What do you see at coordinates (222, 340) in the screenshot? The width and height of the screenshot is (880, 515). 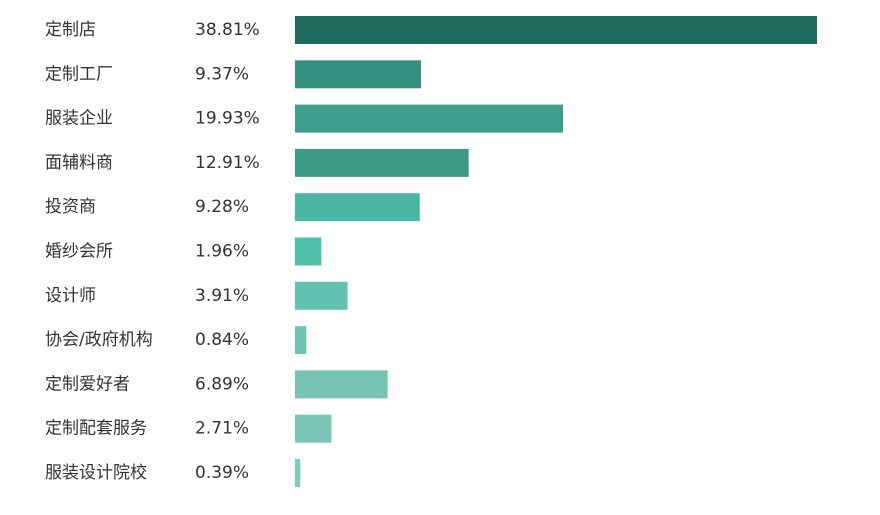 I see `value-label: 0.84%` at bounding box center [222, 340].